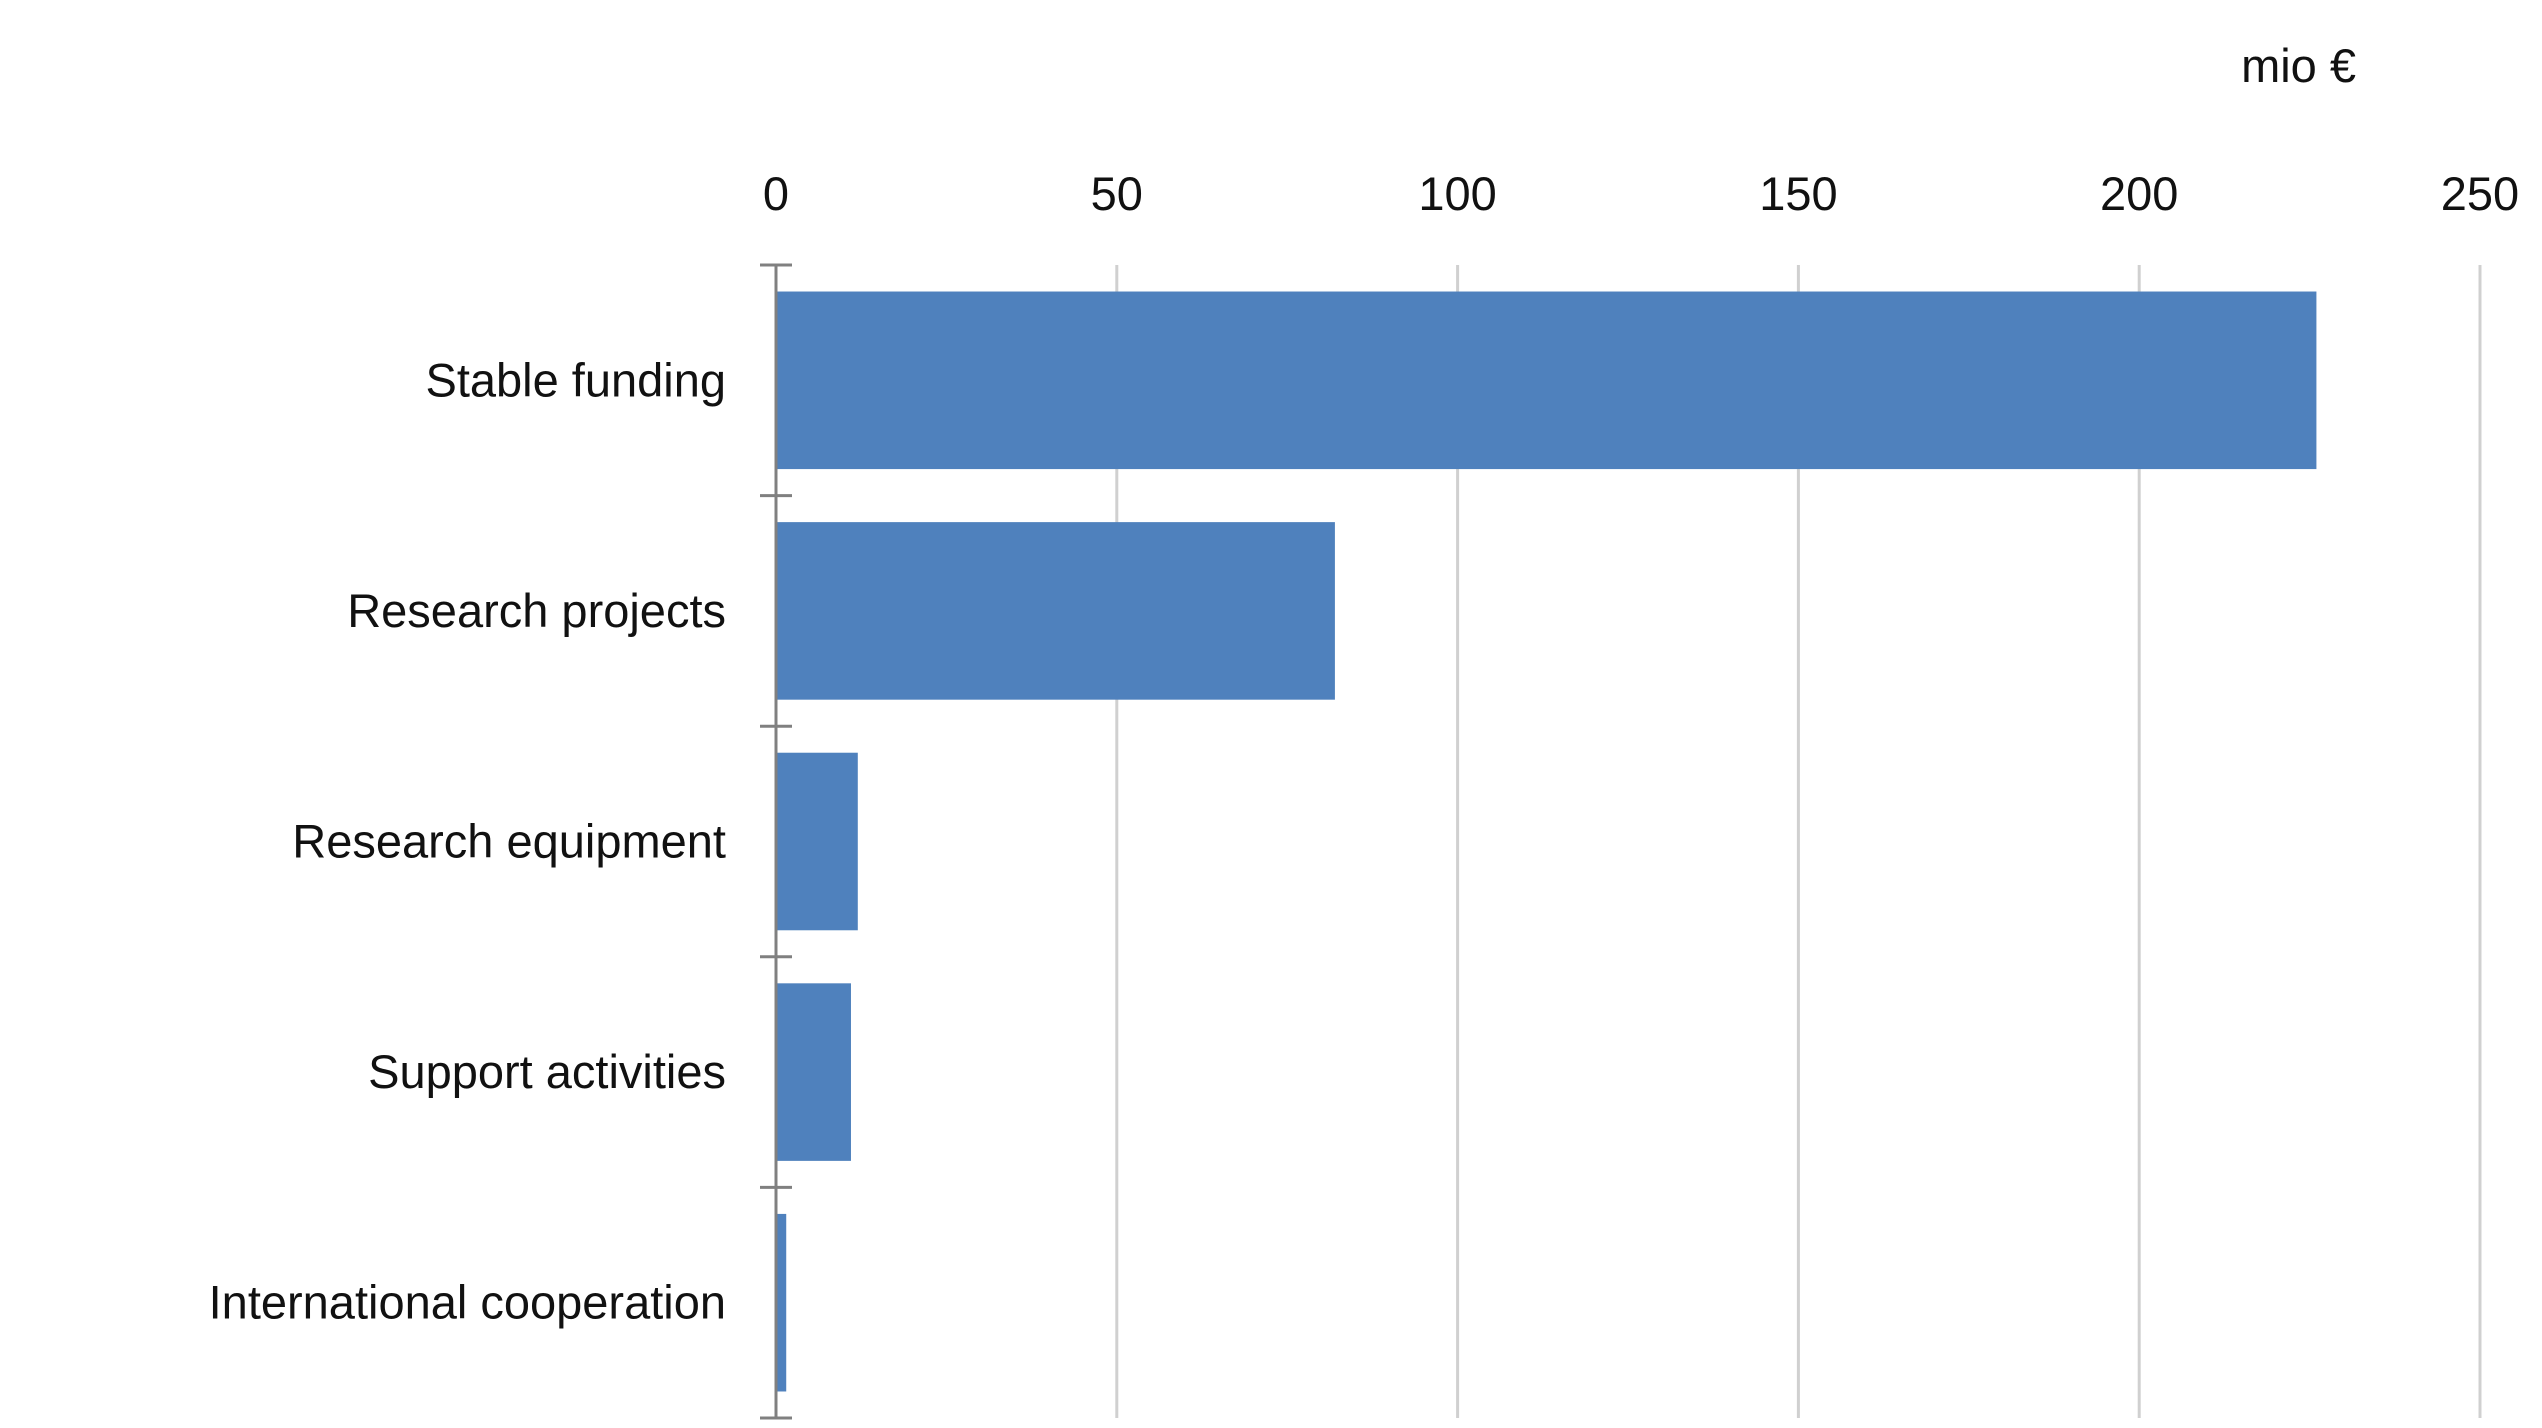 This screenshot has width=2542, height=1428. Describe the element at coordinates (575, 379) in the screenshot. I see `category-label: Stable funding` at that location.